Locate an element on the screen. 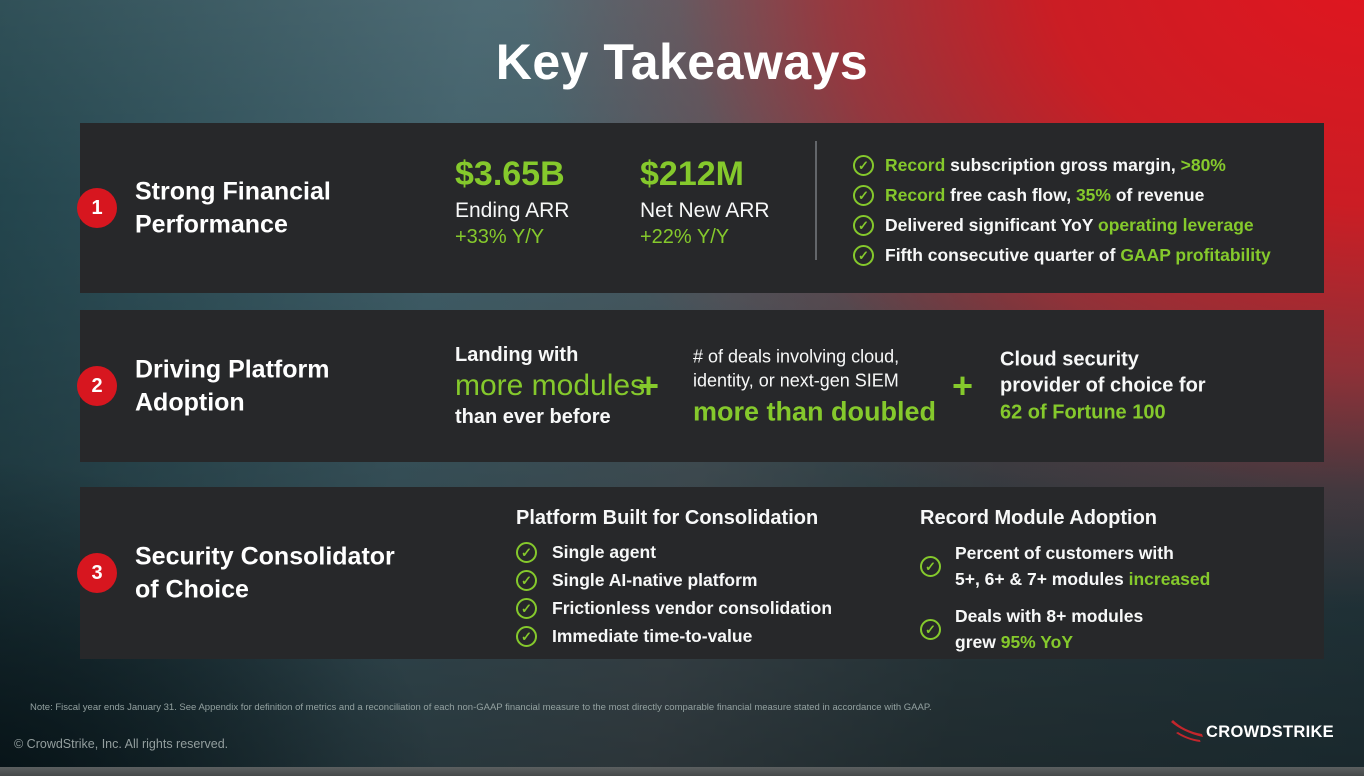 The height and width of the screenshot is (776, 1364). stat-text-line: identity, or next-gen SIEM is located at coordinates (796, 380).